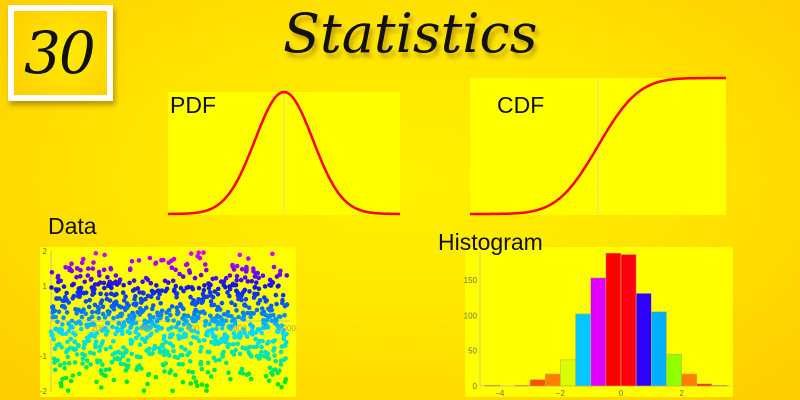 The height and width of the screenshot is (400, 800). I want to click on histogram-x-tick-label: 2, so click(681, 393).